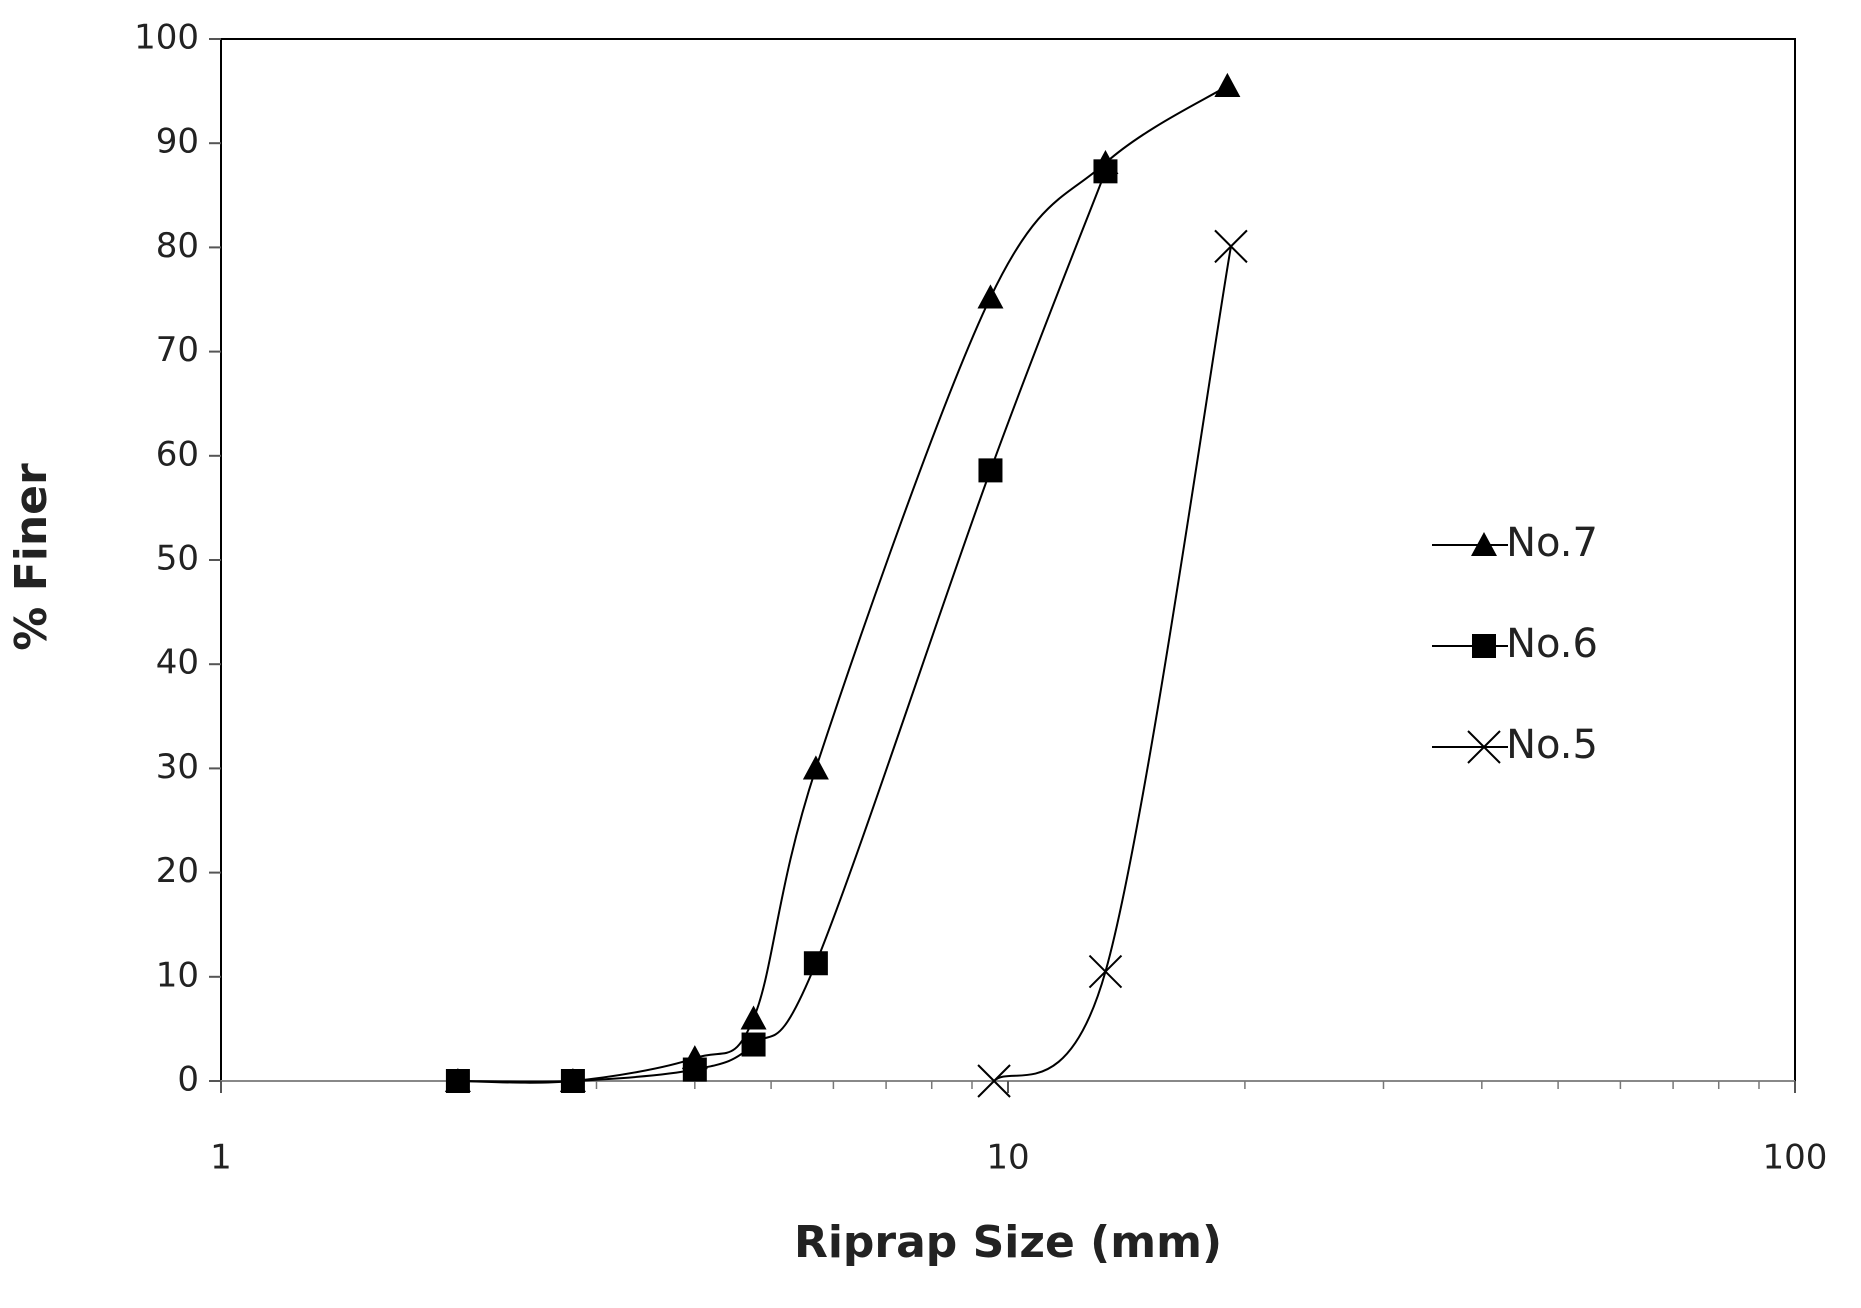 The height and width of the screenshot is (1308, 1861). What do you see at coordinates (1008, 1242) in the screenshot?
I see `x-axis-title: Riprap Size (mm)` at bounding box center [1008, 1242].